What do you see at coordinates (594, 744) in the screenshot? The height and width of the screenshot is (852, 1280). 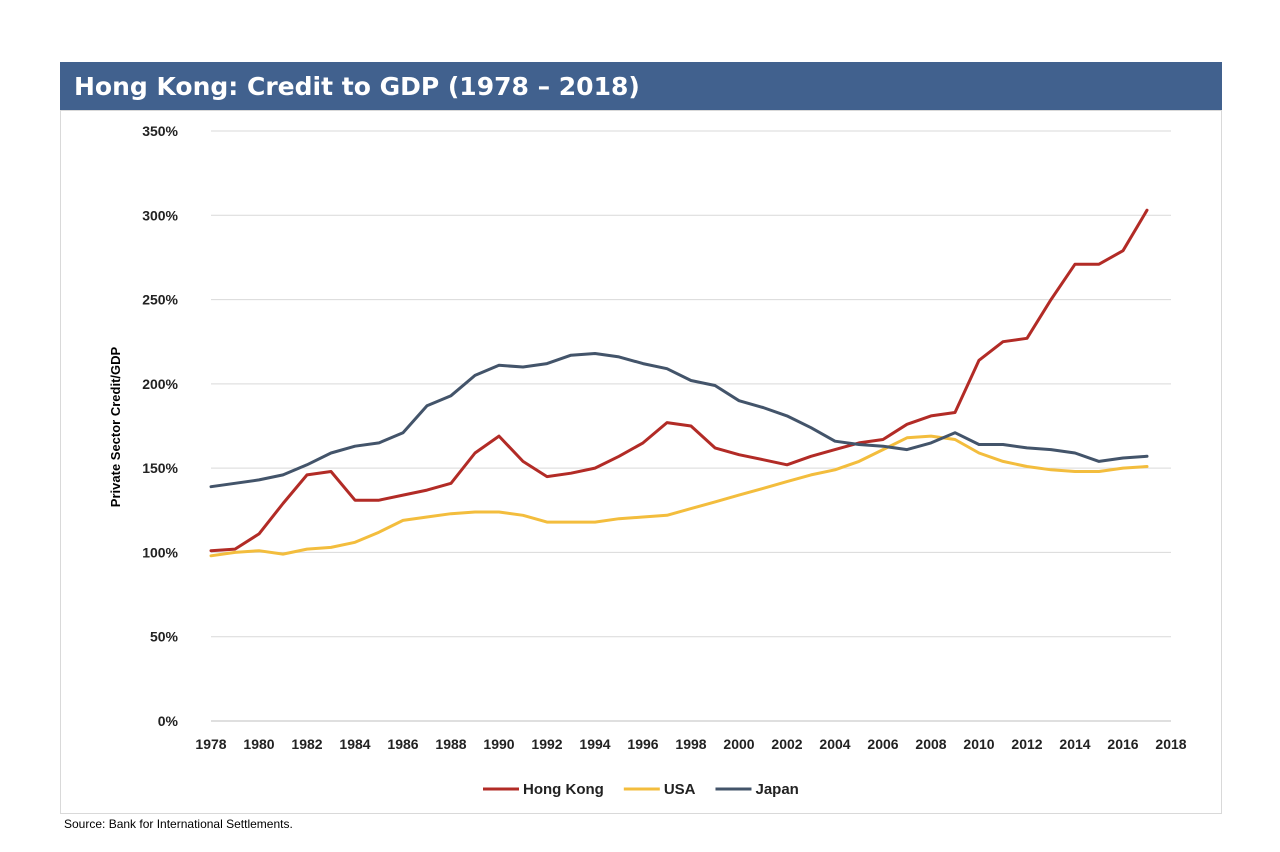 I see `x-tick-label: 1994` at bounding box center [594, 744].